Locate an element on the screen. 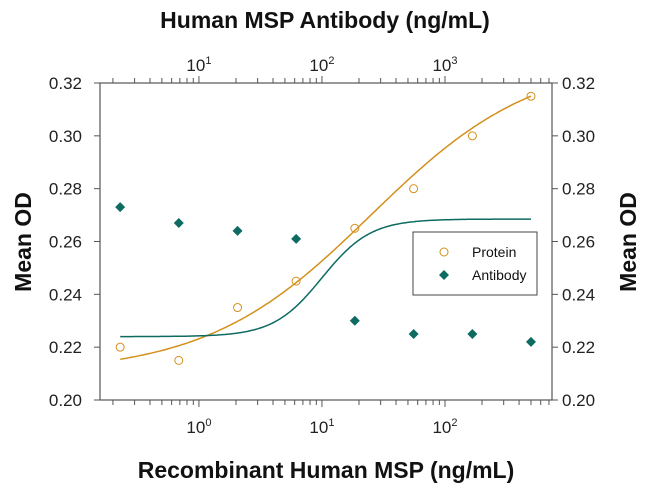 This screenshot has width=650, height=496. legend-protein-marker is located at coordinates (444, 252).